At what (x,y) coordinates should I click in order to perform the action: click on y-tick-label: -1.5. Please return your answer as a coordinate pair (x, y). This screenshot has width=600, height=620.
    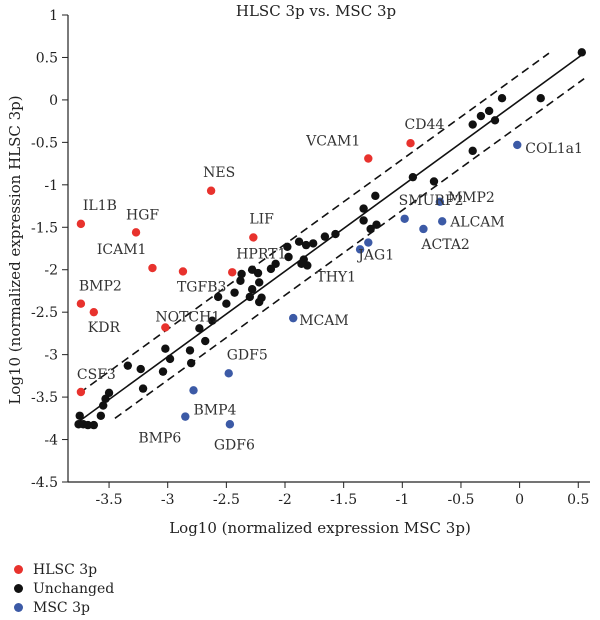
    Looking at the image, I should click on (44, 228).